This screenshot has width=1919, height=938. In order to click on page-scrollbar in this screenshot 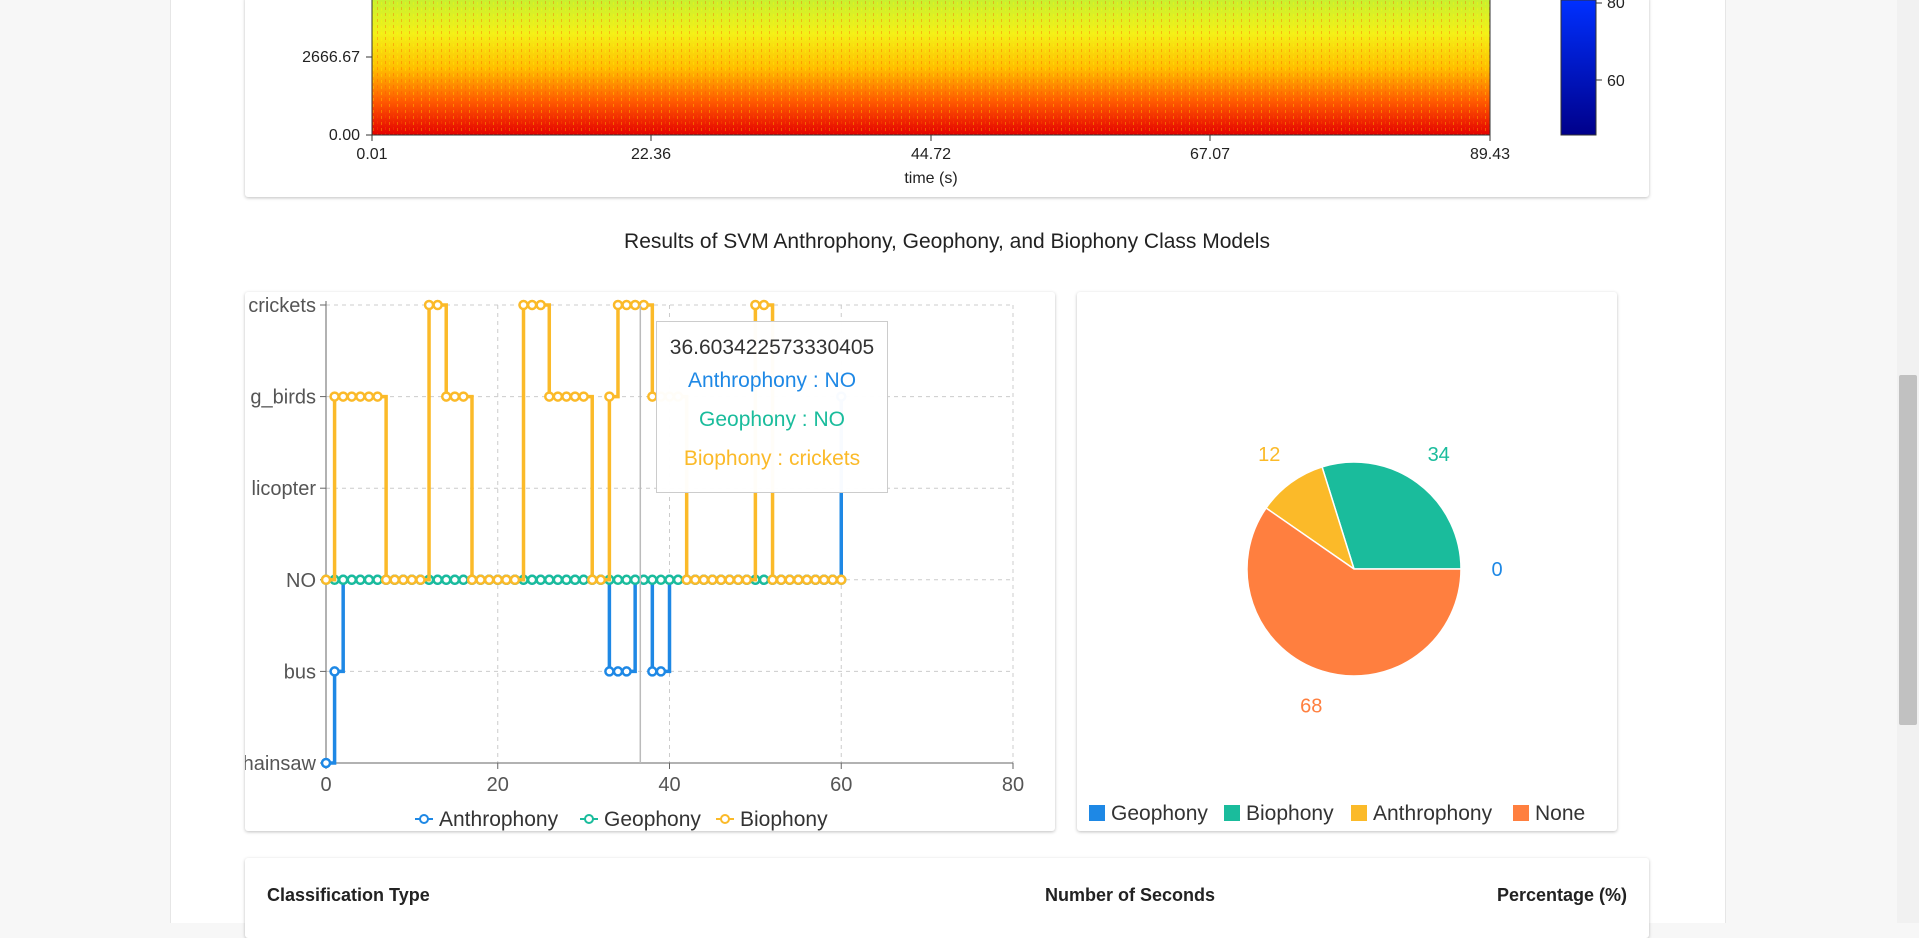, I will do `click(1908, 461)`.